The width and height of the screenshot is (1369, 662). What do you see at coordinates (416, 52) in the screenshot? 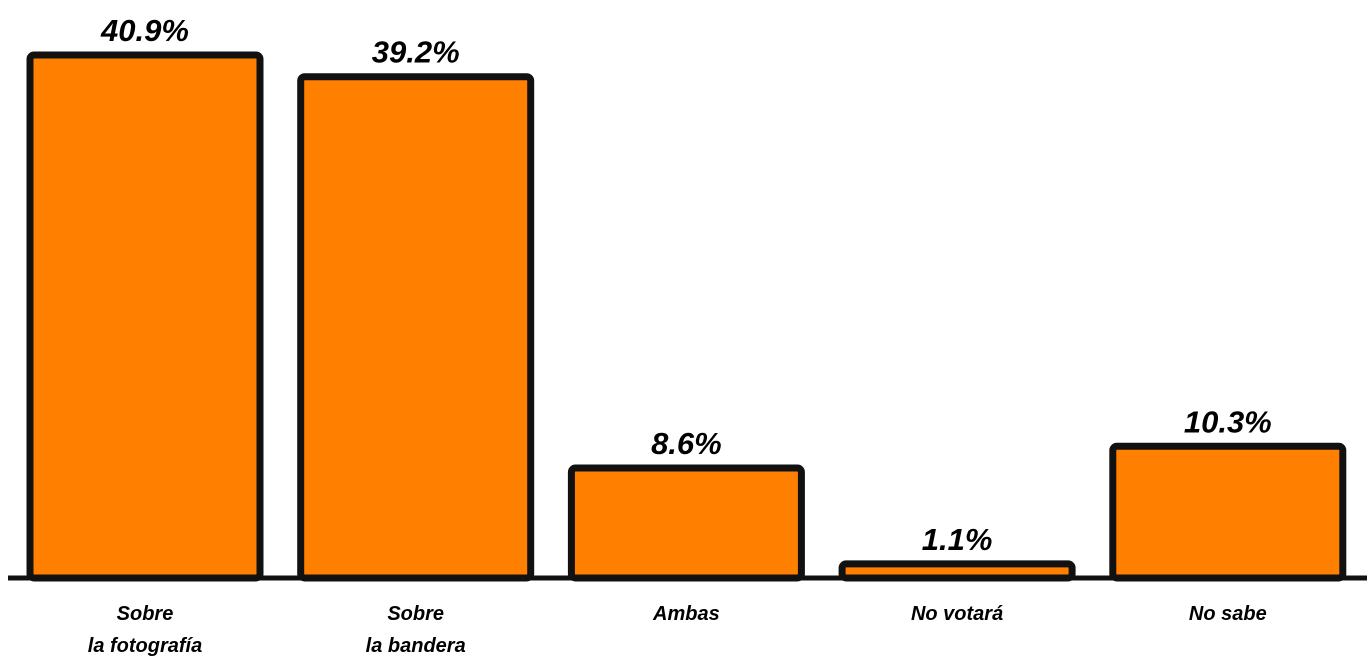
I see `value-label: 39.2%` at bounding box center [416, 52].